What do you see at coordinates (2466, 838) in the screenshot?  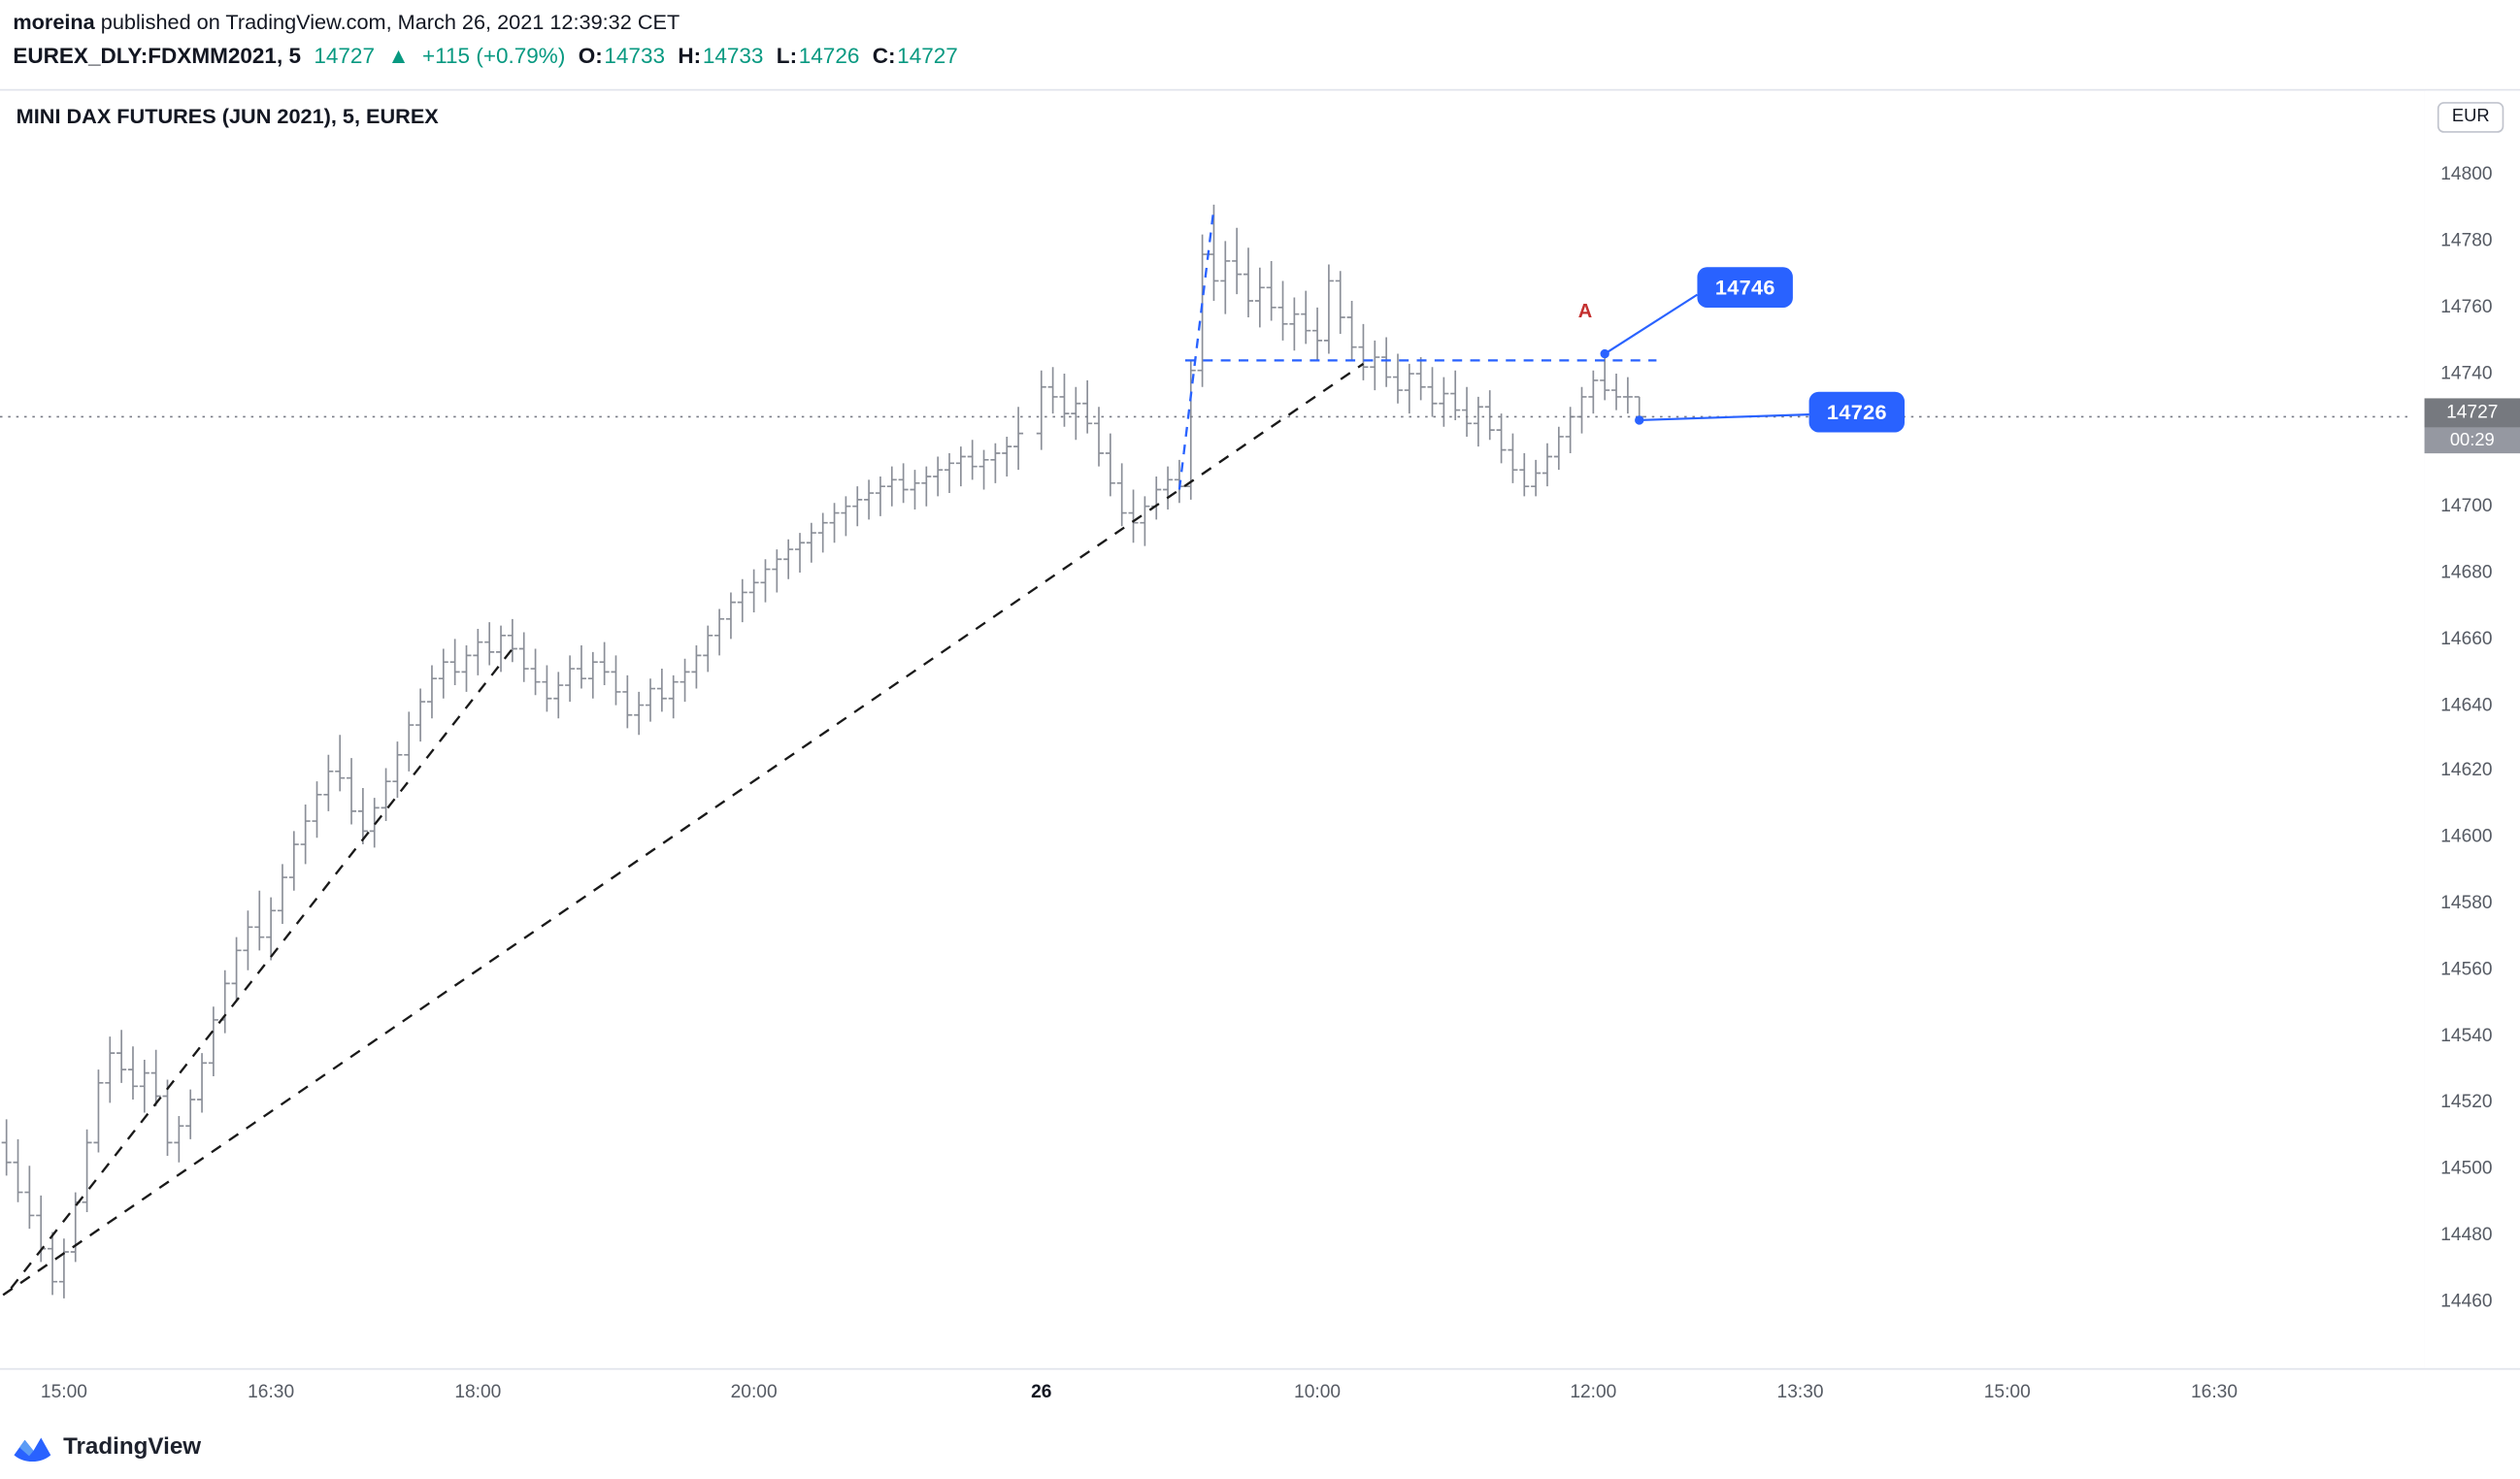 I see `price-axis-label: 14600` at bounding box center [2466, 838].